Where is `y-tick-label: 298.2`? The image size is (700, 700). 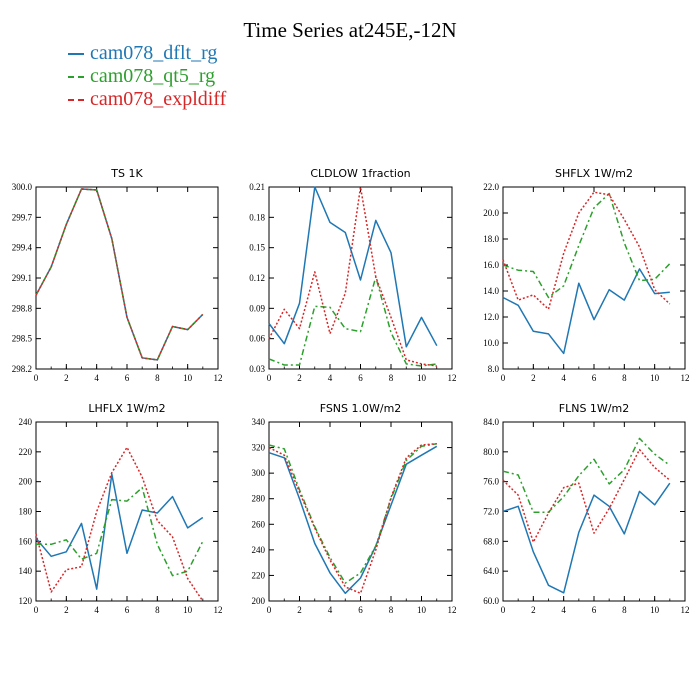 y-tick-label: 298.2 is located at coordinates (22, 369).